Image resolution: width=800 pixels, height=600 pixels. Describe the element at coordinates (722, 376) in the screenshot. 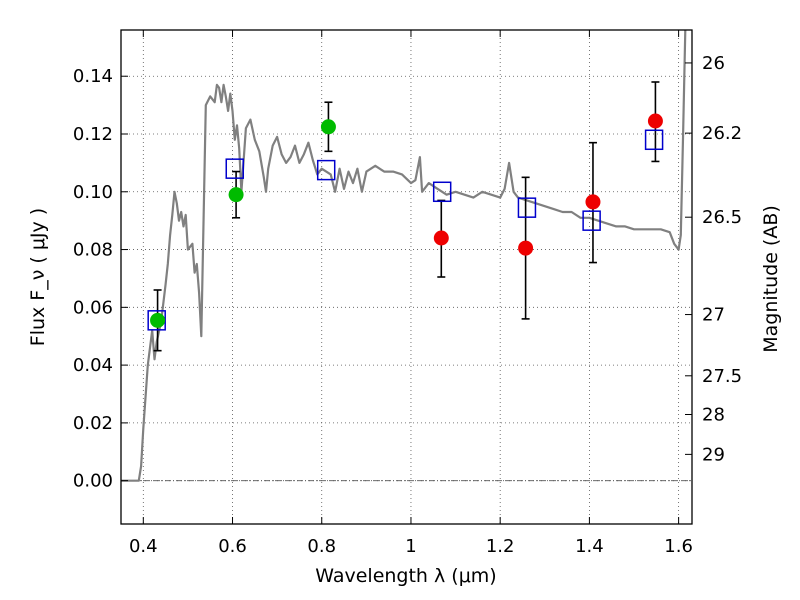

I see `y2-tick-label: 27.5` at that location.